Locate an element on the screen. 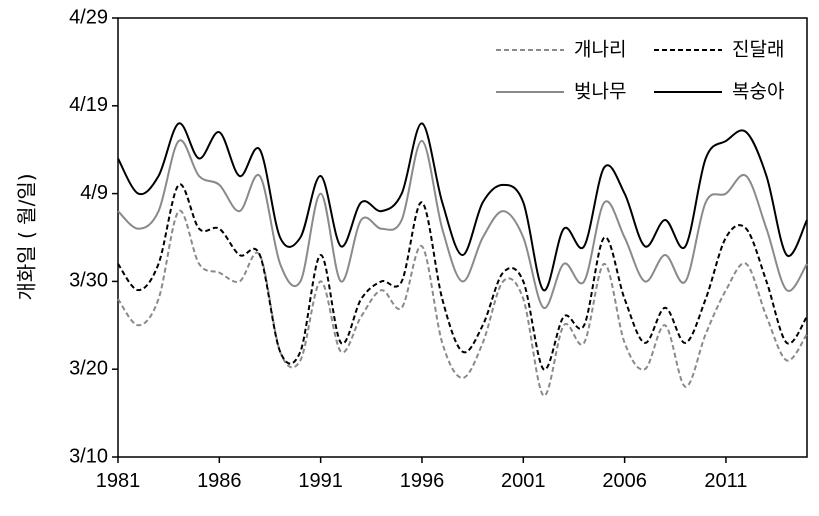 Image resolution: width=819 pixels, height=516 pixels. x-tick-label: 2011 is located at coordinates (725, 481).